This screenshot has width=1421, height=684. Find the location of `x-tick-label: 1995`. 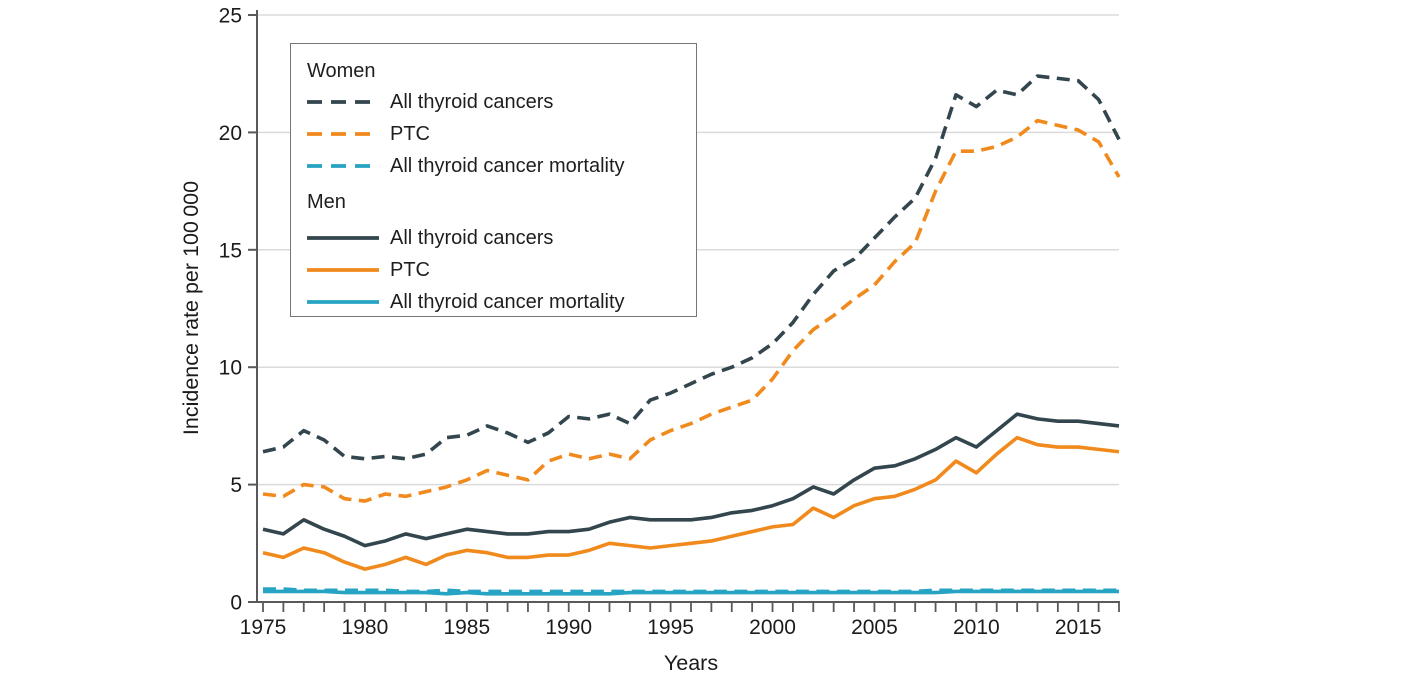

x-tick-label: 1995 is located at coordinates (670, 627).